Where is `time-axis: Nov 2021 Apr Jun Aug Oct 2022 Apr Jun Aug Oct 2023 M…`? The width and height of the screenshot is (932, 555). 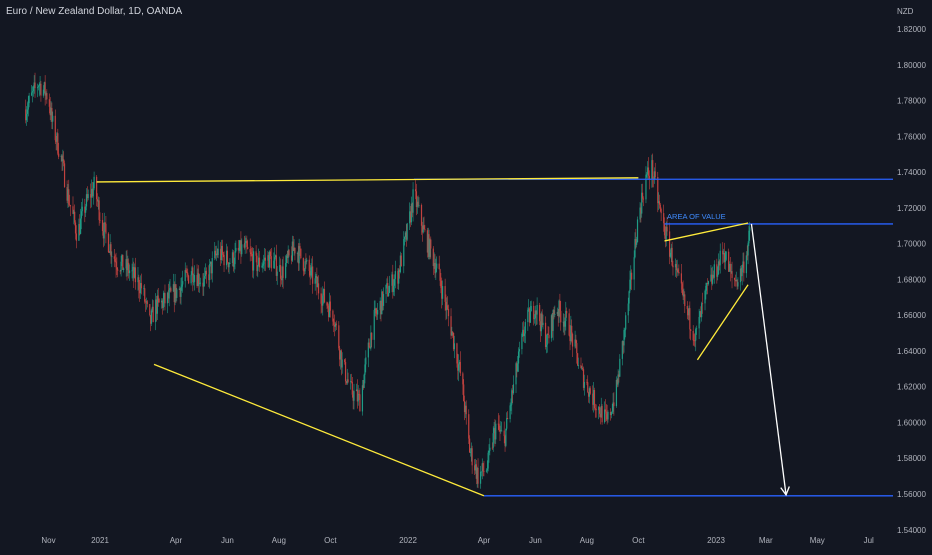
time-axis: Nov 2021 Apr Jun Aug Oct 2022 Apr Jun Aug Oct 2023 M… is located at coordinates (457, 540).